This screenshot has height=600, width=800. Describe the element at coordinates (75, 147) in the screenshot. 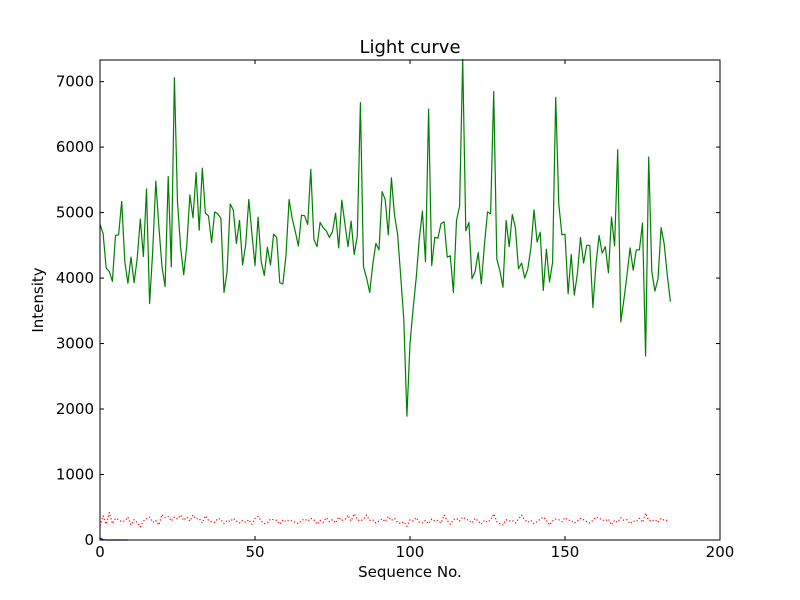

I see `y-tick-label: 6000` at that location.